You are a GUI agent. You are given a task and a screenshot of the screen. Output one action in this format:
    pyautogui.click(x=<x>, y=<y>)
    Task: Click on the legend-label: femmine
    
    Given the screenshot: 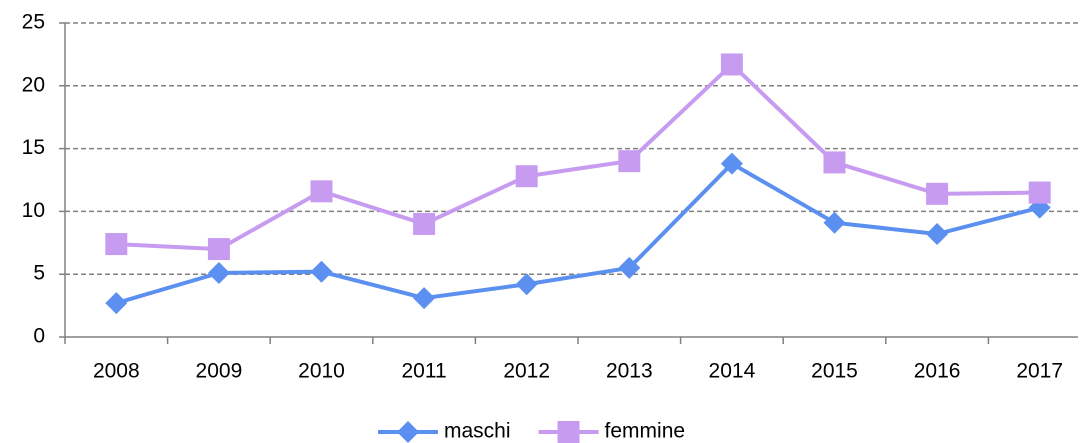 What is the action you would take?
    pyautogui.click(x=645, y=431)
    